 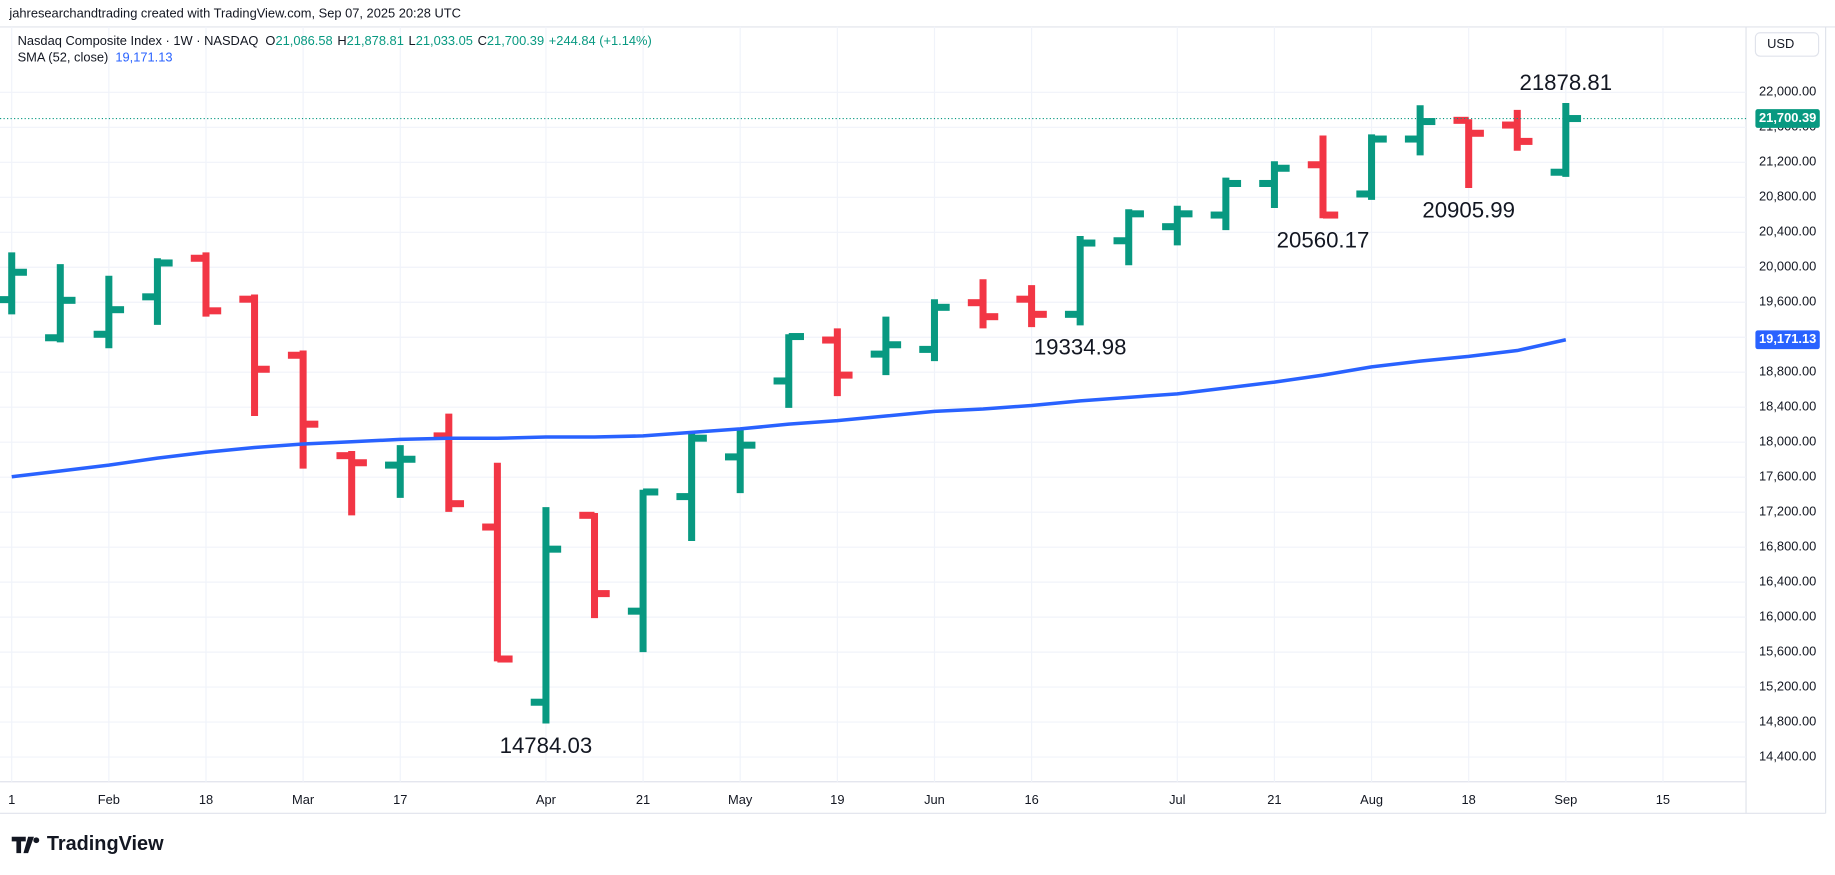 I want to click on currency-button-box, so click(x=1787, y=44).